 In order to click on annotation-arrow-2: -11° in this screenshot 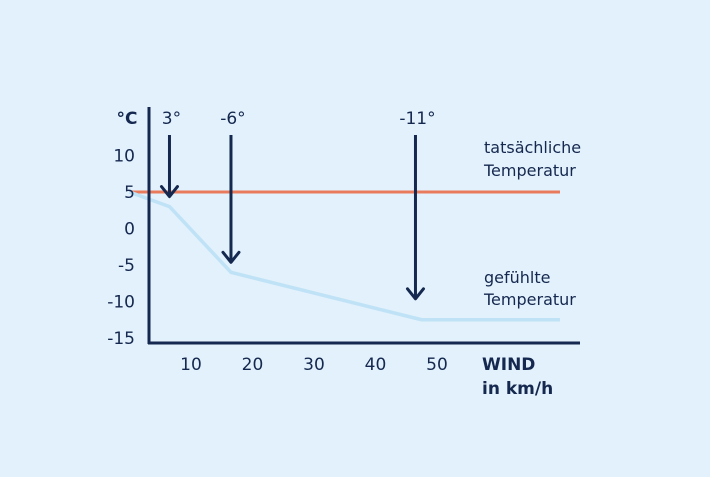, I will do `click(417, 205)`.